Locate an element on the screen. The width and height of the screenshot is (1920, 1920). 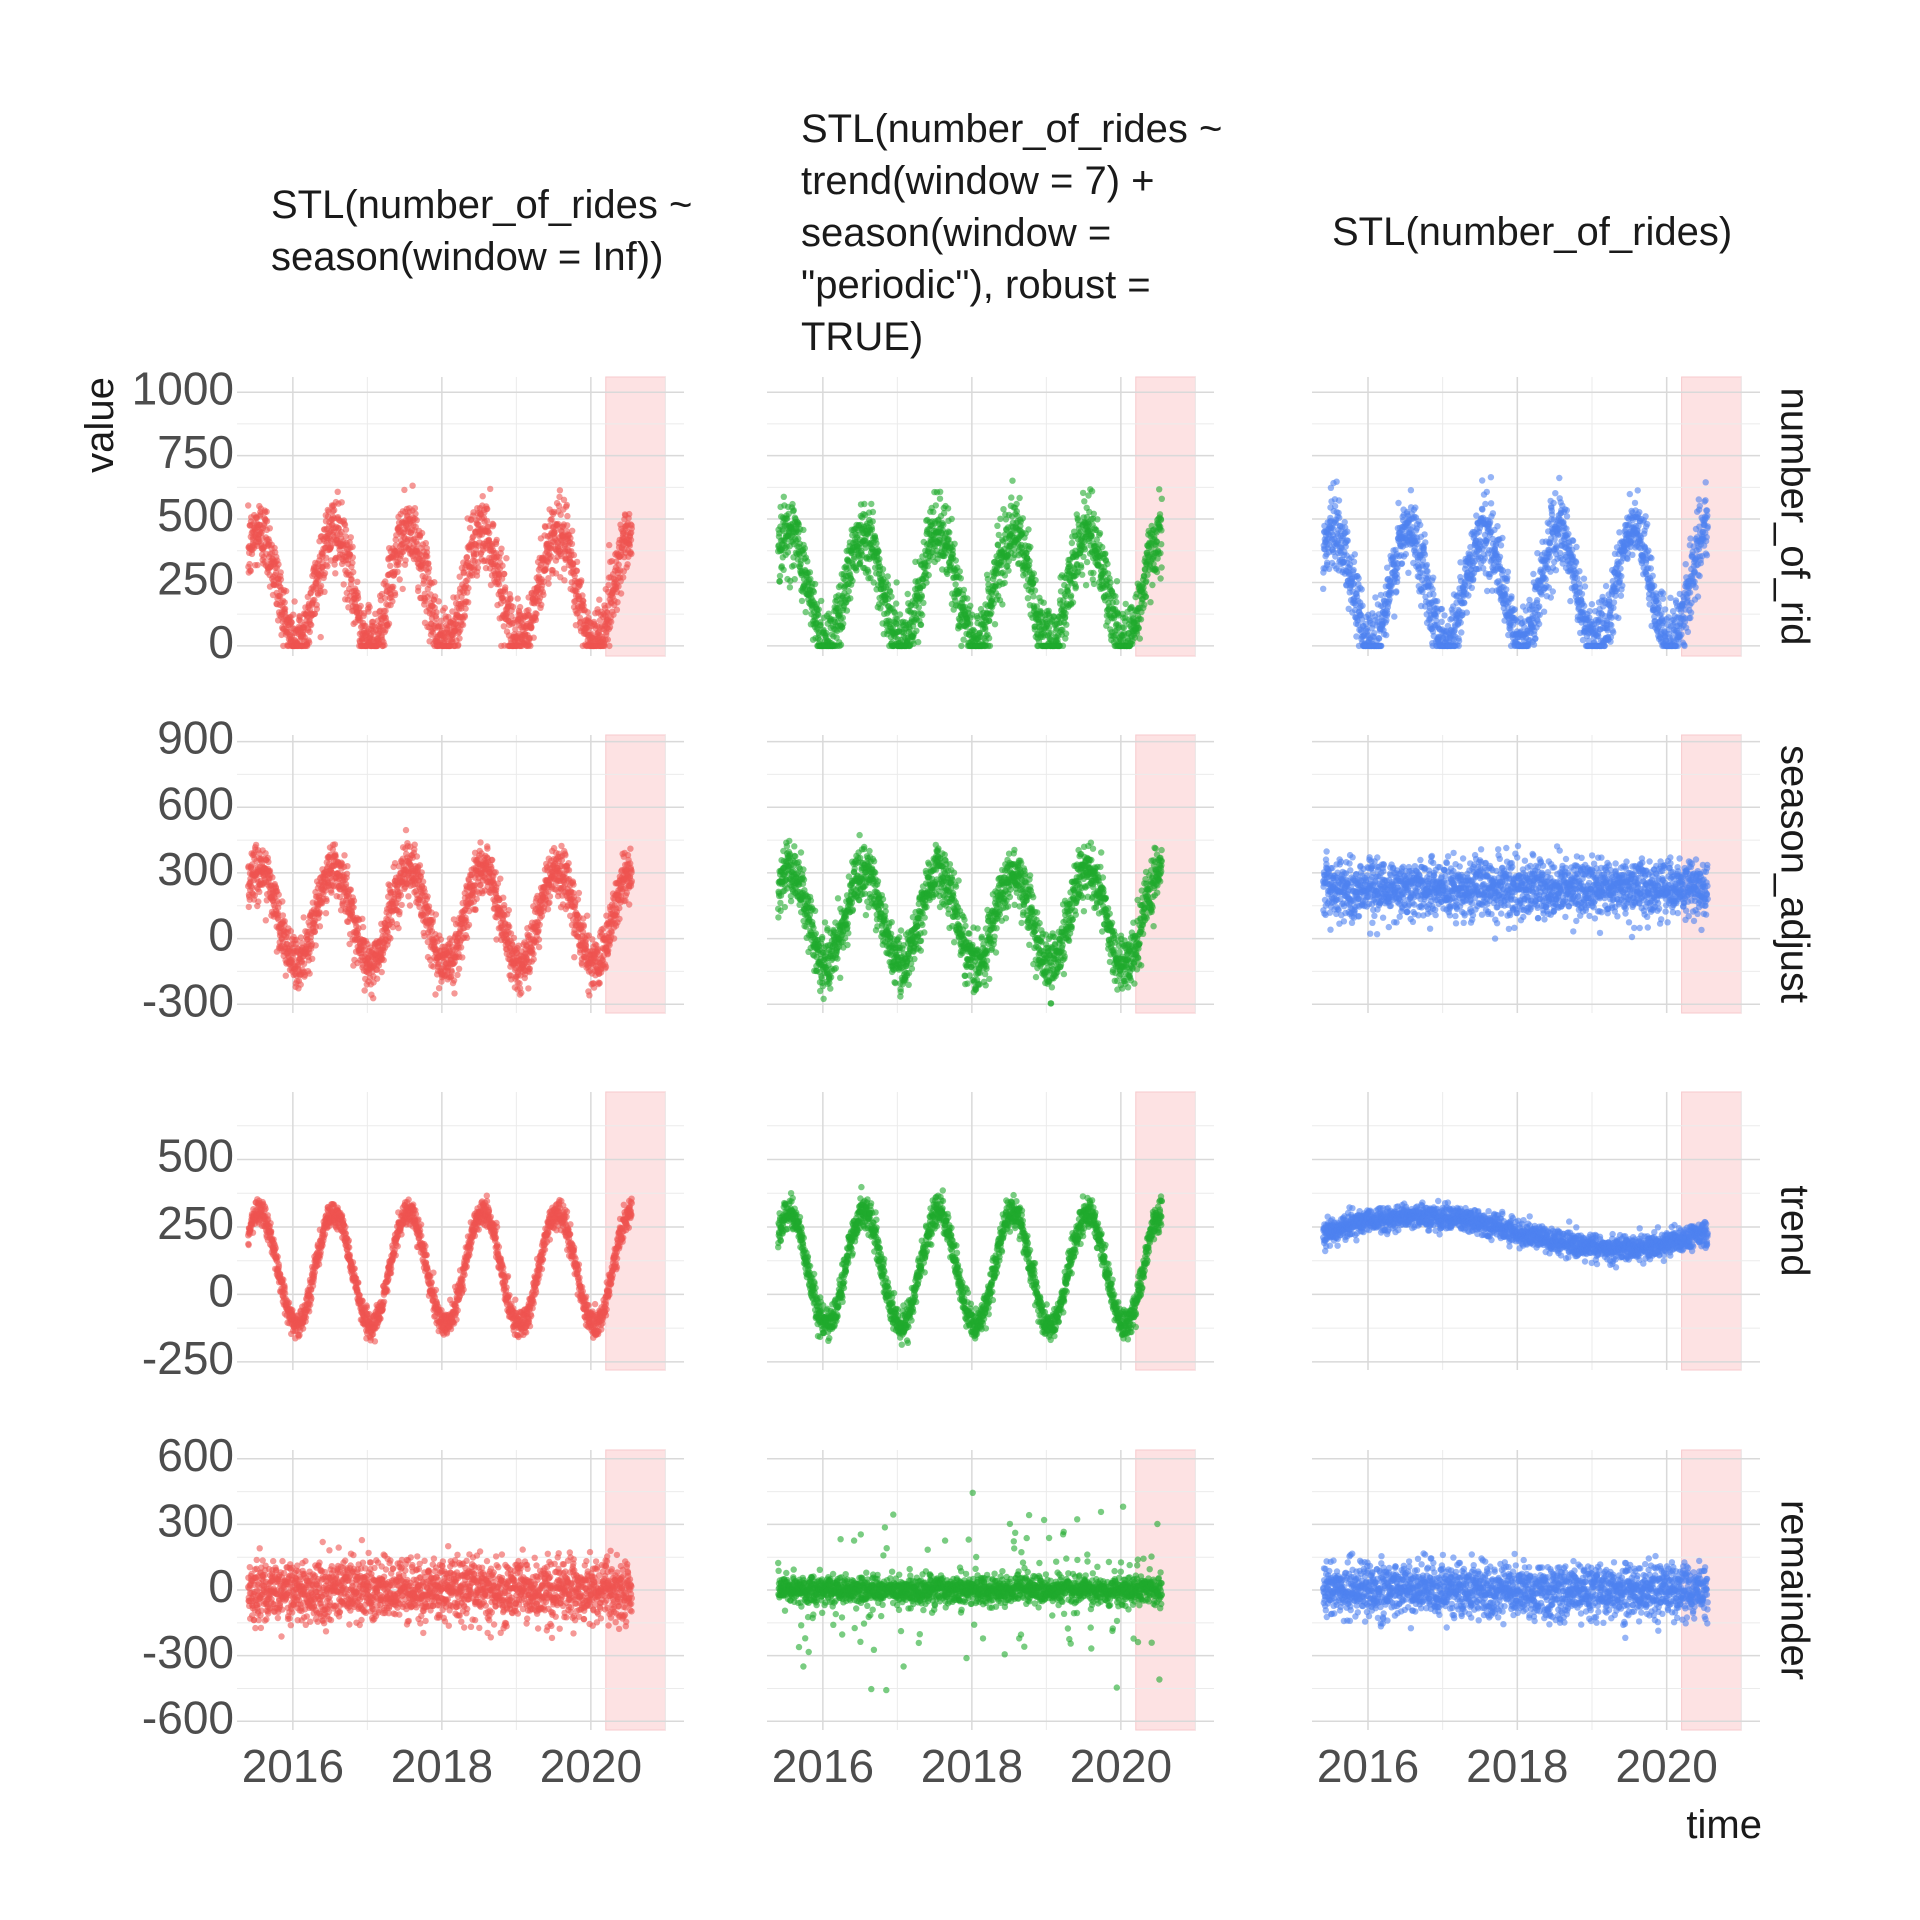
column-title-3: STL(number_of_rides) is located at coordinates (1532, 232).